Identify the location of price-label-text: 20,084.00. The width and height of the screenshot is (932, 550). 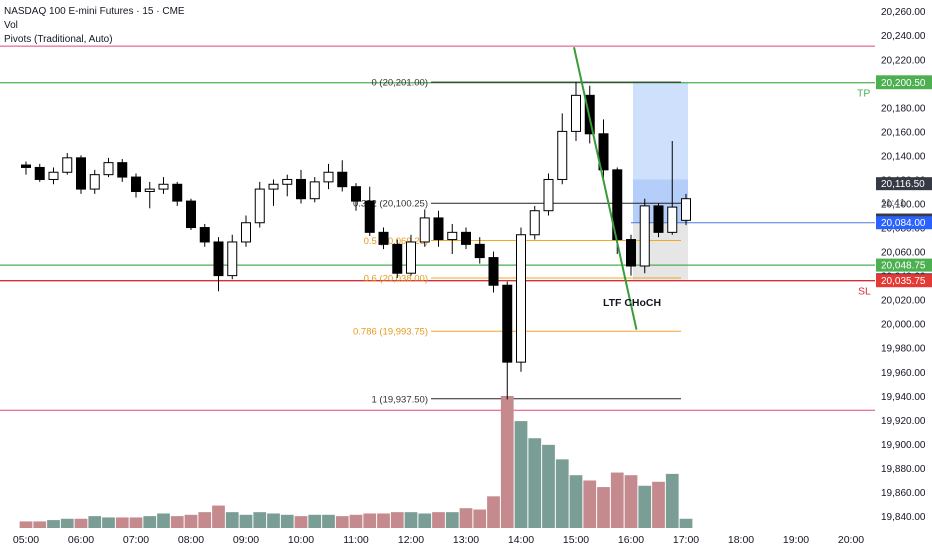
(903, 223).